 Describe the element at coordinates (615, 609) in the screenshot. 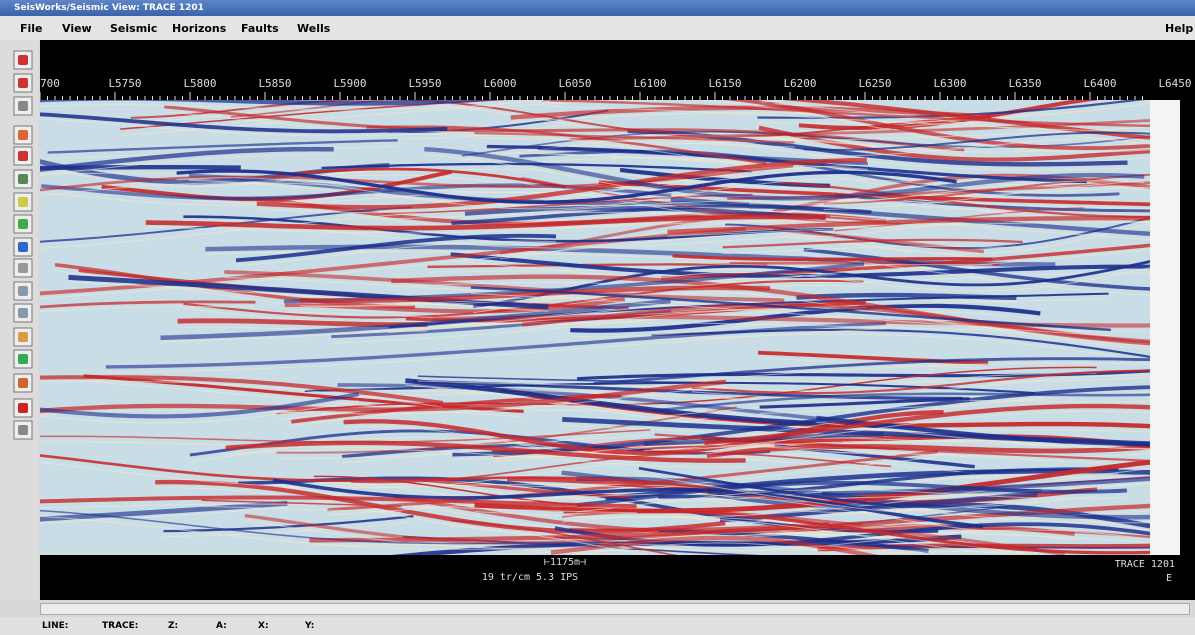

I see `scrollbar` at that location.